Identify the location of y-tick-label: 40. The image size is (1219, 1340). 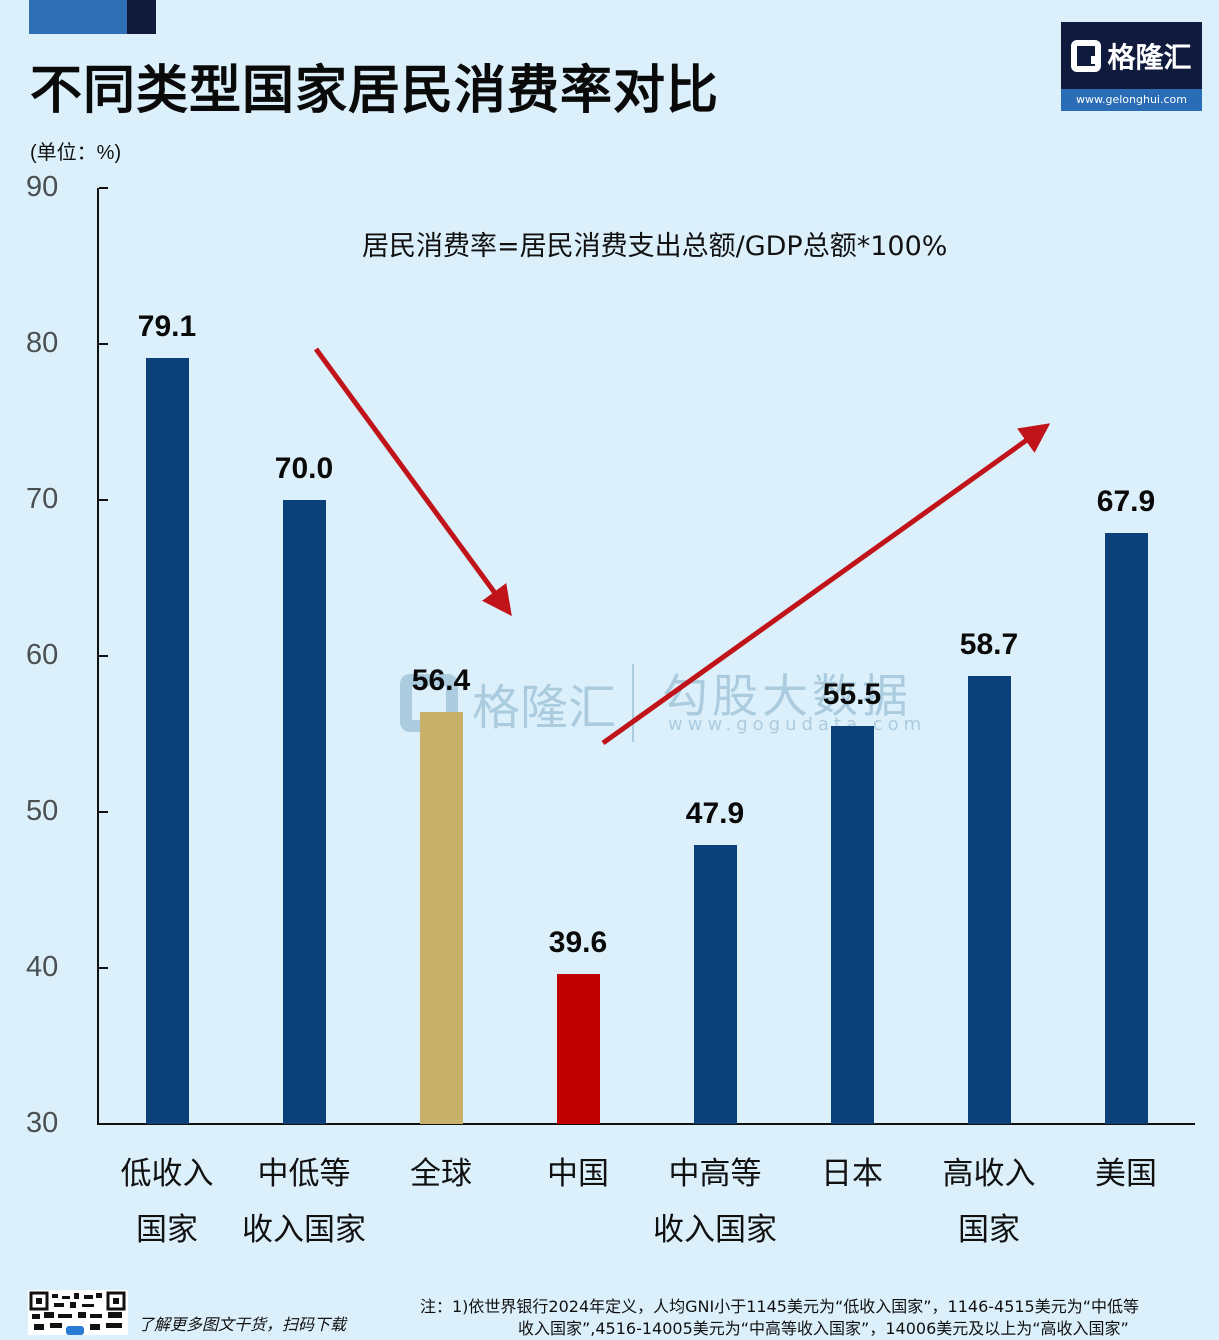
(42, 967).